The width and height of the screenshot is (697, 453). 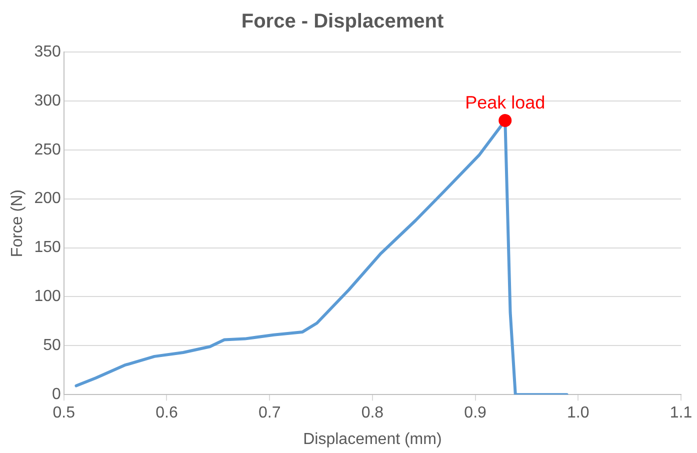 I want to click on x-tick-label: 0.8, so click(x=372, y=413).